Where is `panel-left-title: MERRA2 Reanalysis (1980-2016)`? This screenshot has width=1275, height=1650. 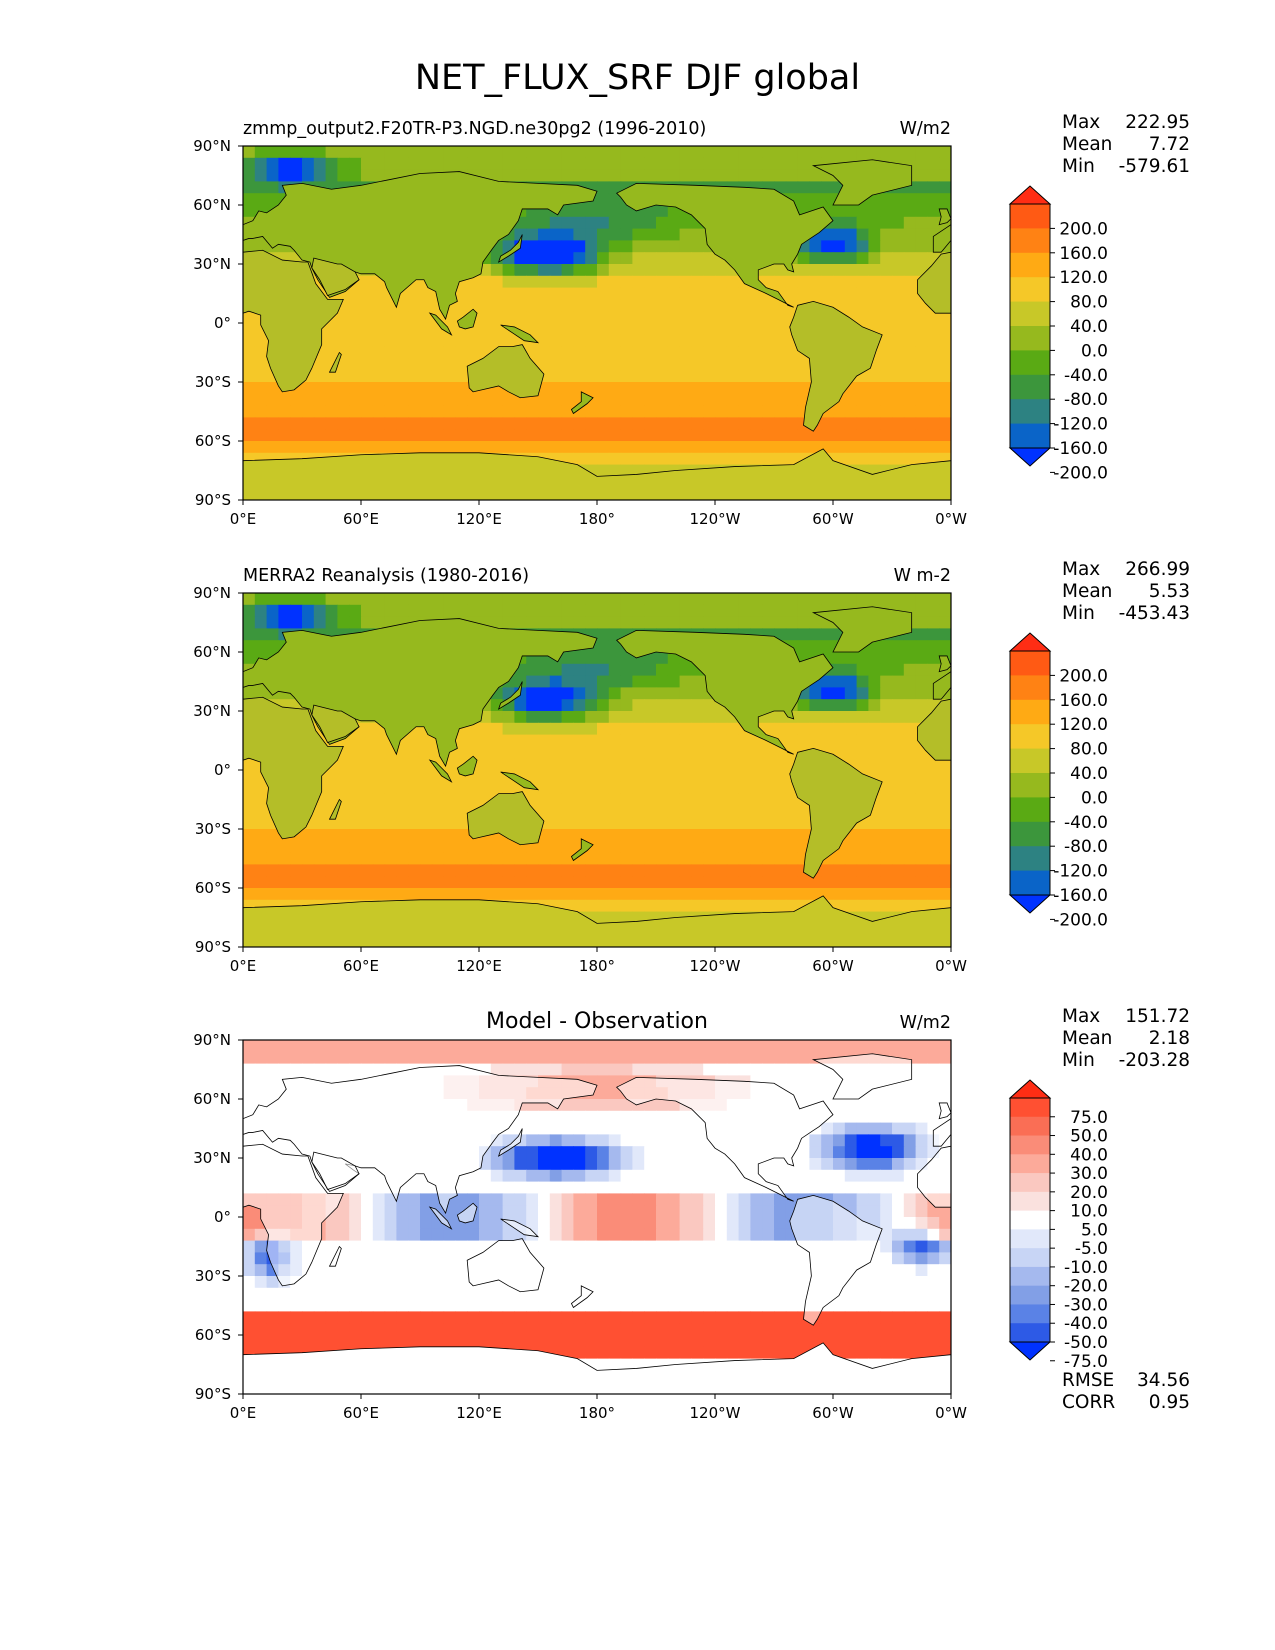 panel-left-title: MERRA2 Reanalysis (1980-2016) is located at coordinates (386, 576).